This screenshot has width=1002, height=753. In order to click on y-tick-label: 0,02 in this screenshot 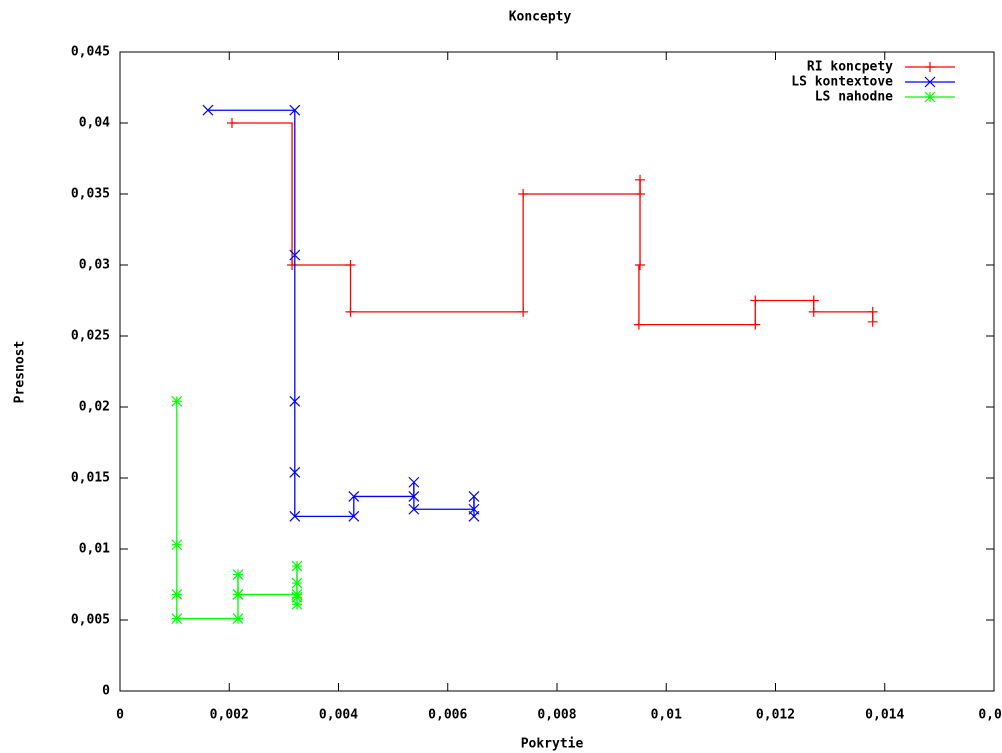, I will do `click(94, 407)`.